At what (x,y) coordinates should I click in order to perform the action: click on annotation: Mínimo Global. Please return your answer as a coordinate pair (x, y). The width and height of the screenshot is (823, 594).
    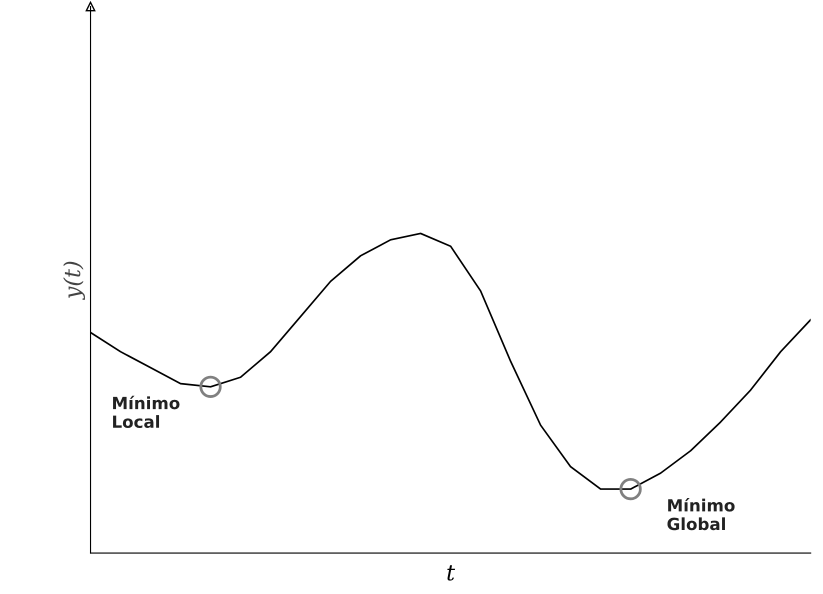
    Looking at the image, I should click on (701, 514).